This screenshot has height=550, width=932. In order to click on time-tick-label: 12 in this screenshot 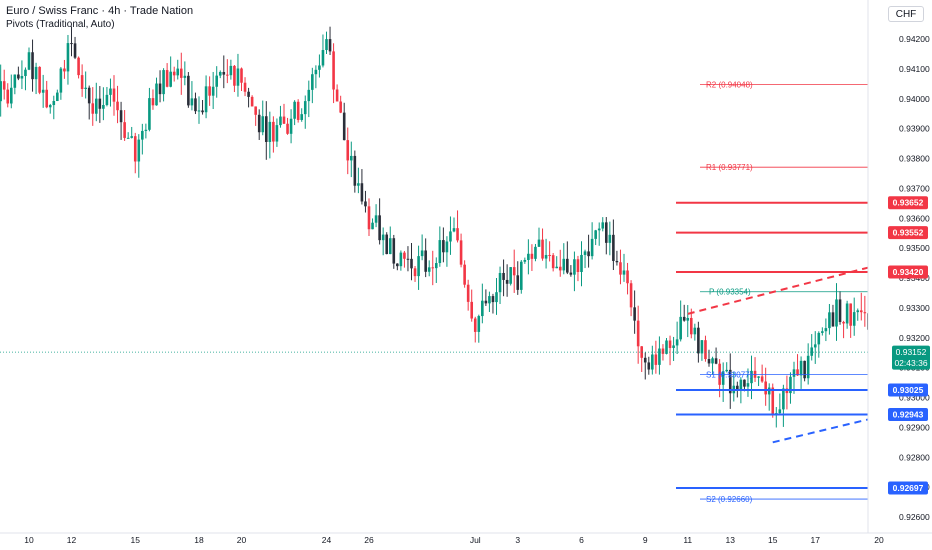, I will do `click(72, 540)`.